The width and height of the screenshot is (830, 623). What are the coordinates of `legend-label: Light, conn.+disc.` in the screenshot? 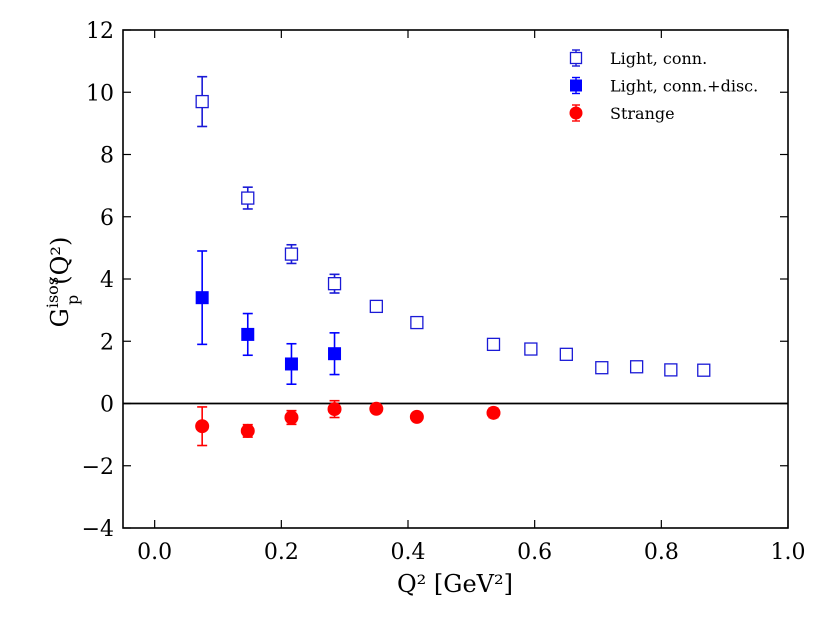 It's located at (684, 86).